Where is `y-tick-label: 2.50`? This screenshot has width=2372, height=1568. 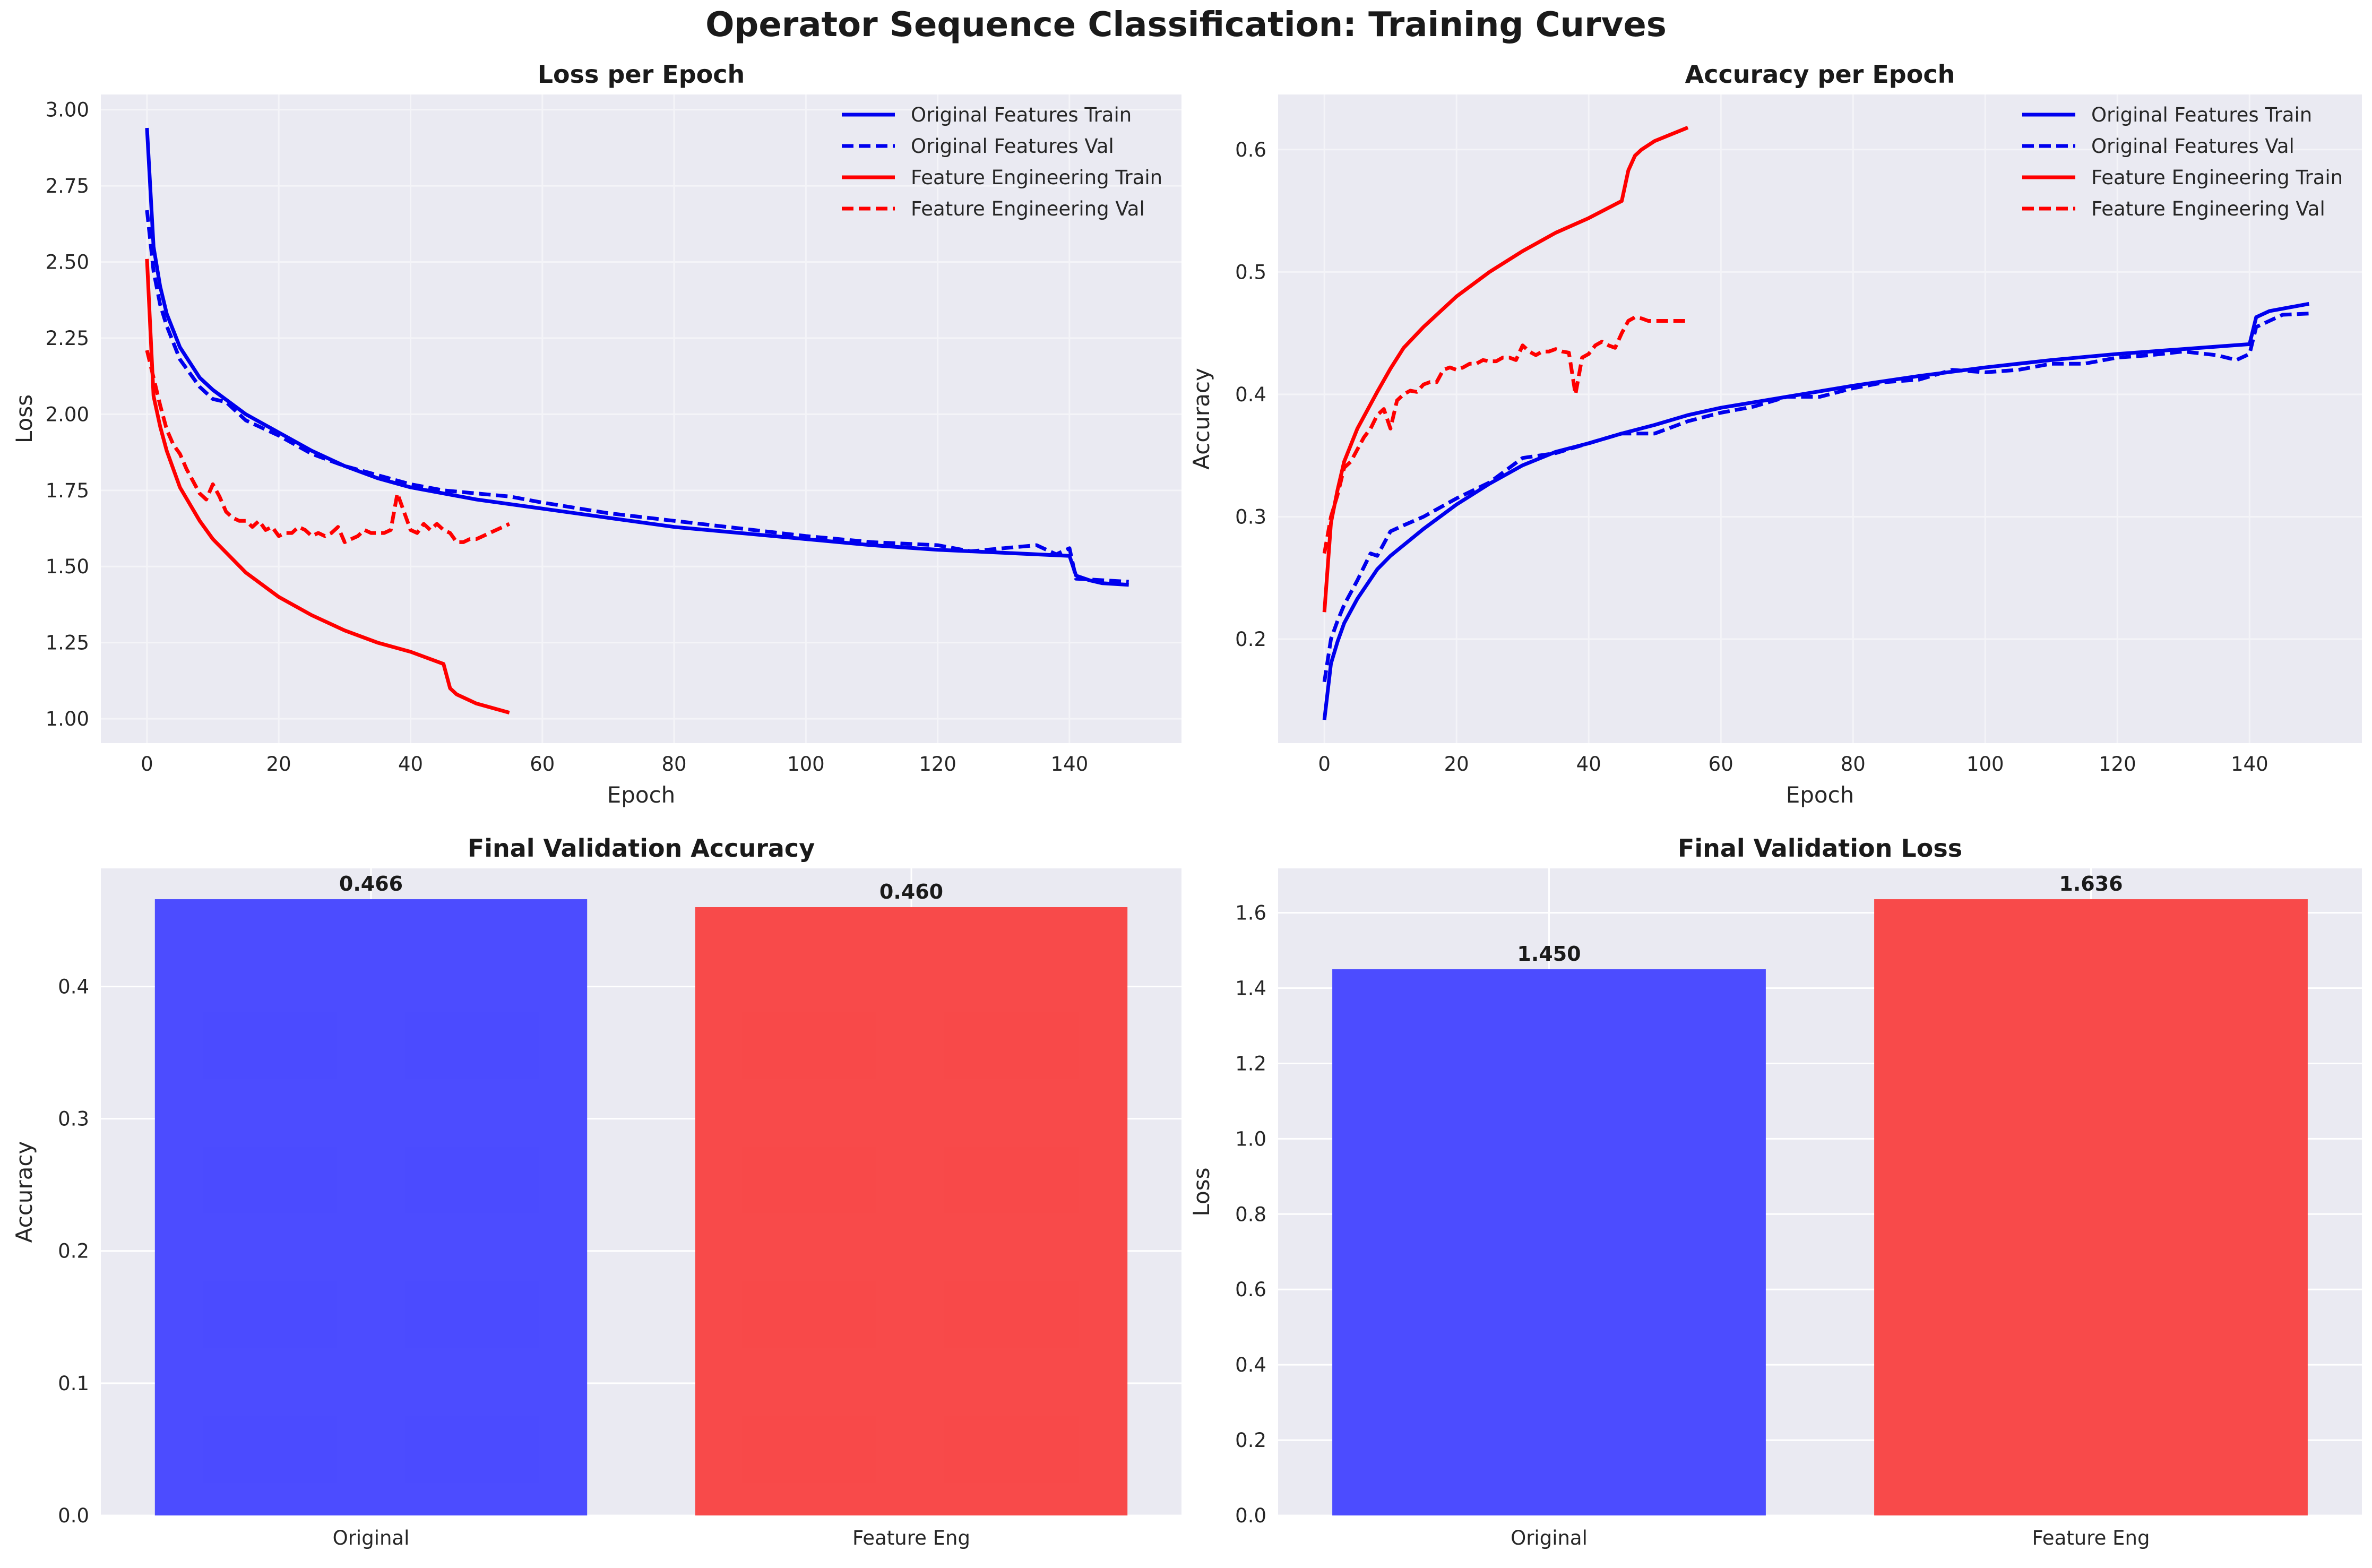 y-tick-label: 2.50 is located at coordinates (67, 262).